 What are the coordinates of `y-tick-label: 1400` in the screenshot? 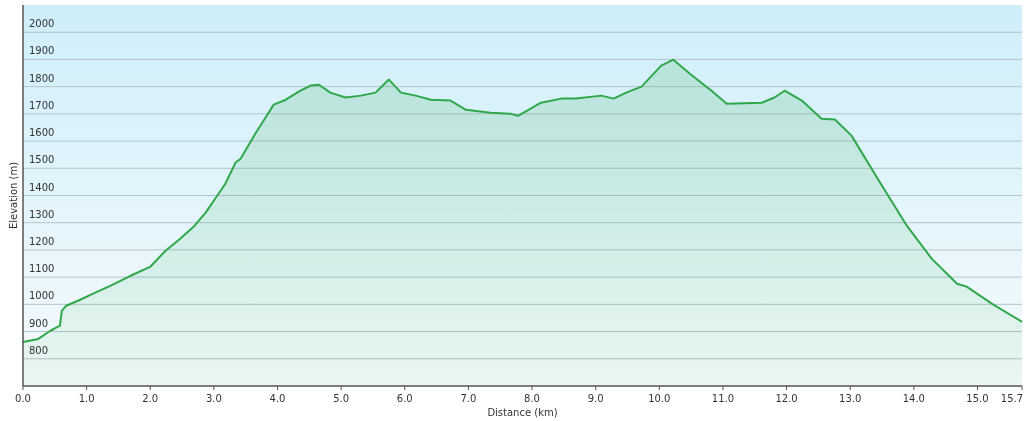 It's located at (42, 187).